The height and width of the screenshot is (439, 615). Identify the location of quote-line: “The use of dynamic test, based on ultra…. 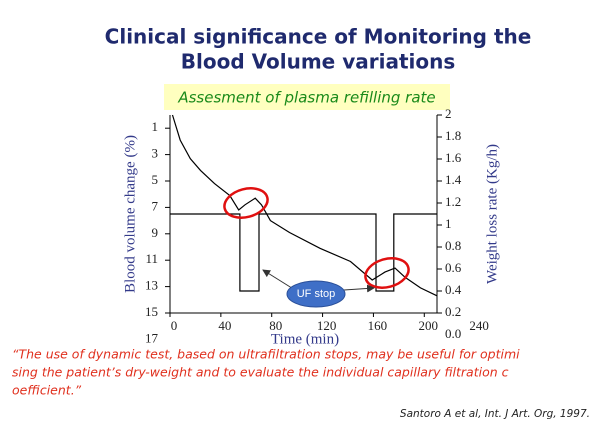
(266, 354).